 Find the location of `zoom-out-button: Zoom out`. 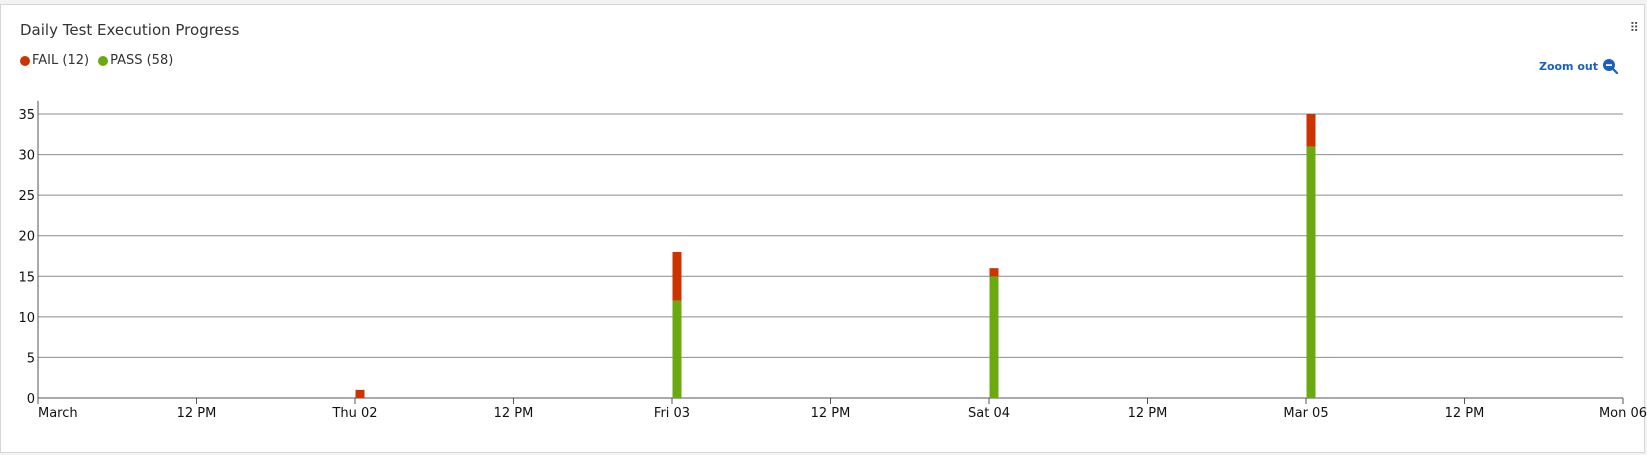

zoom-out-button: Zoom out is located at coordinates (1578, 66).